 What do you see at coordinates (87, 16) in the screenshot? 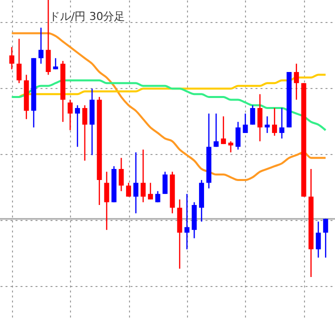
I see `text: ドル/円 30分足` at bounding box center [87, 16].